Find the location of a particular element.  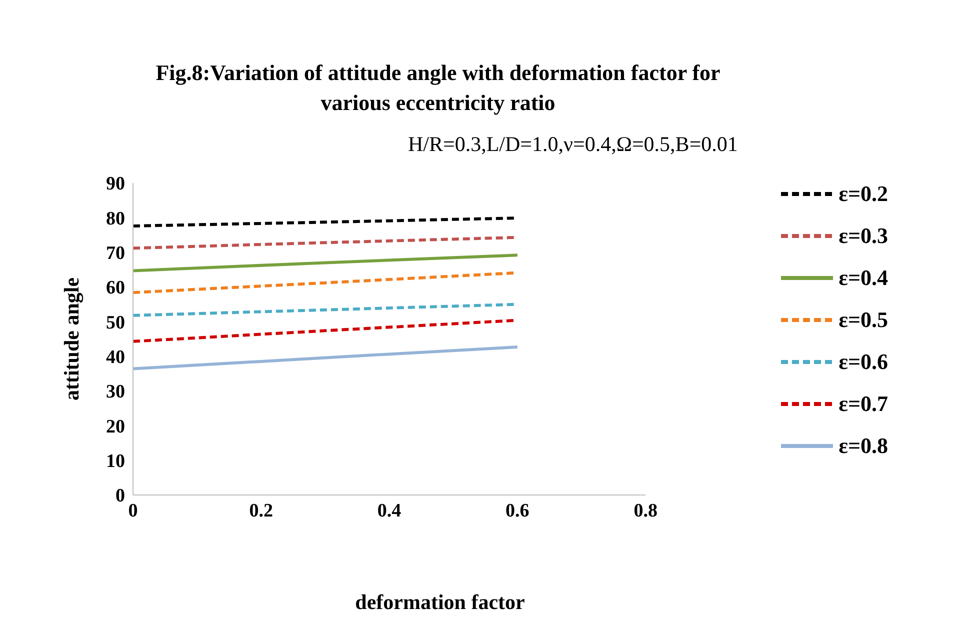

x-axis-title: deformation factor is located at coordinates (440, 602).